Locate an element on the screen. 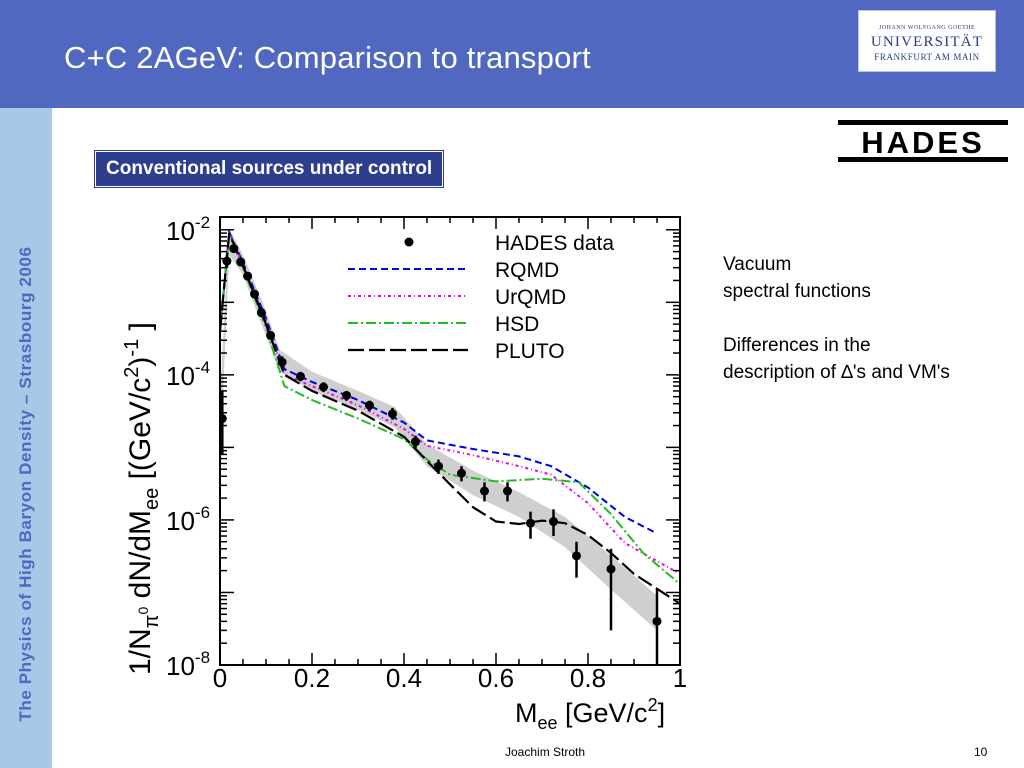 This screenshot has width=1024, height=768. legend-label: PLUTO is located at coordinates (530, 351).